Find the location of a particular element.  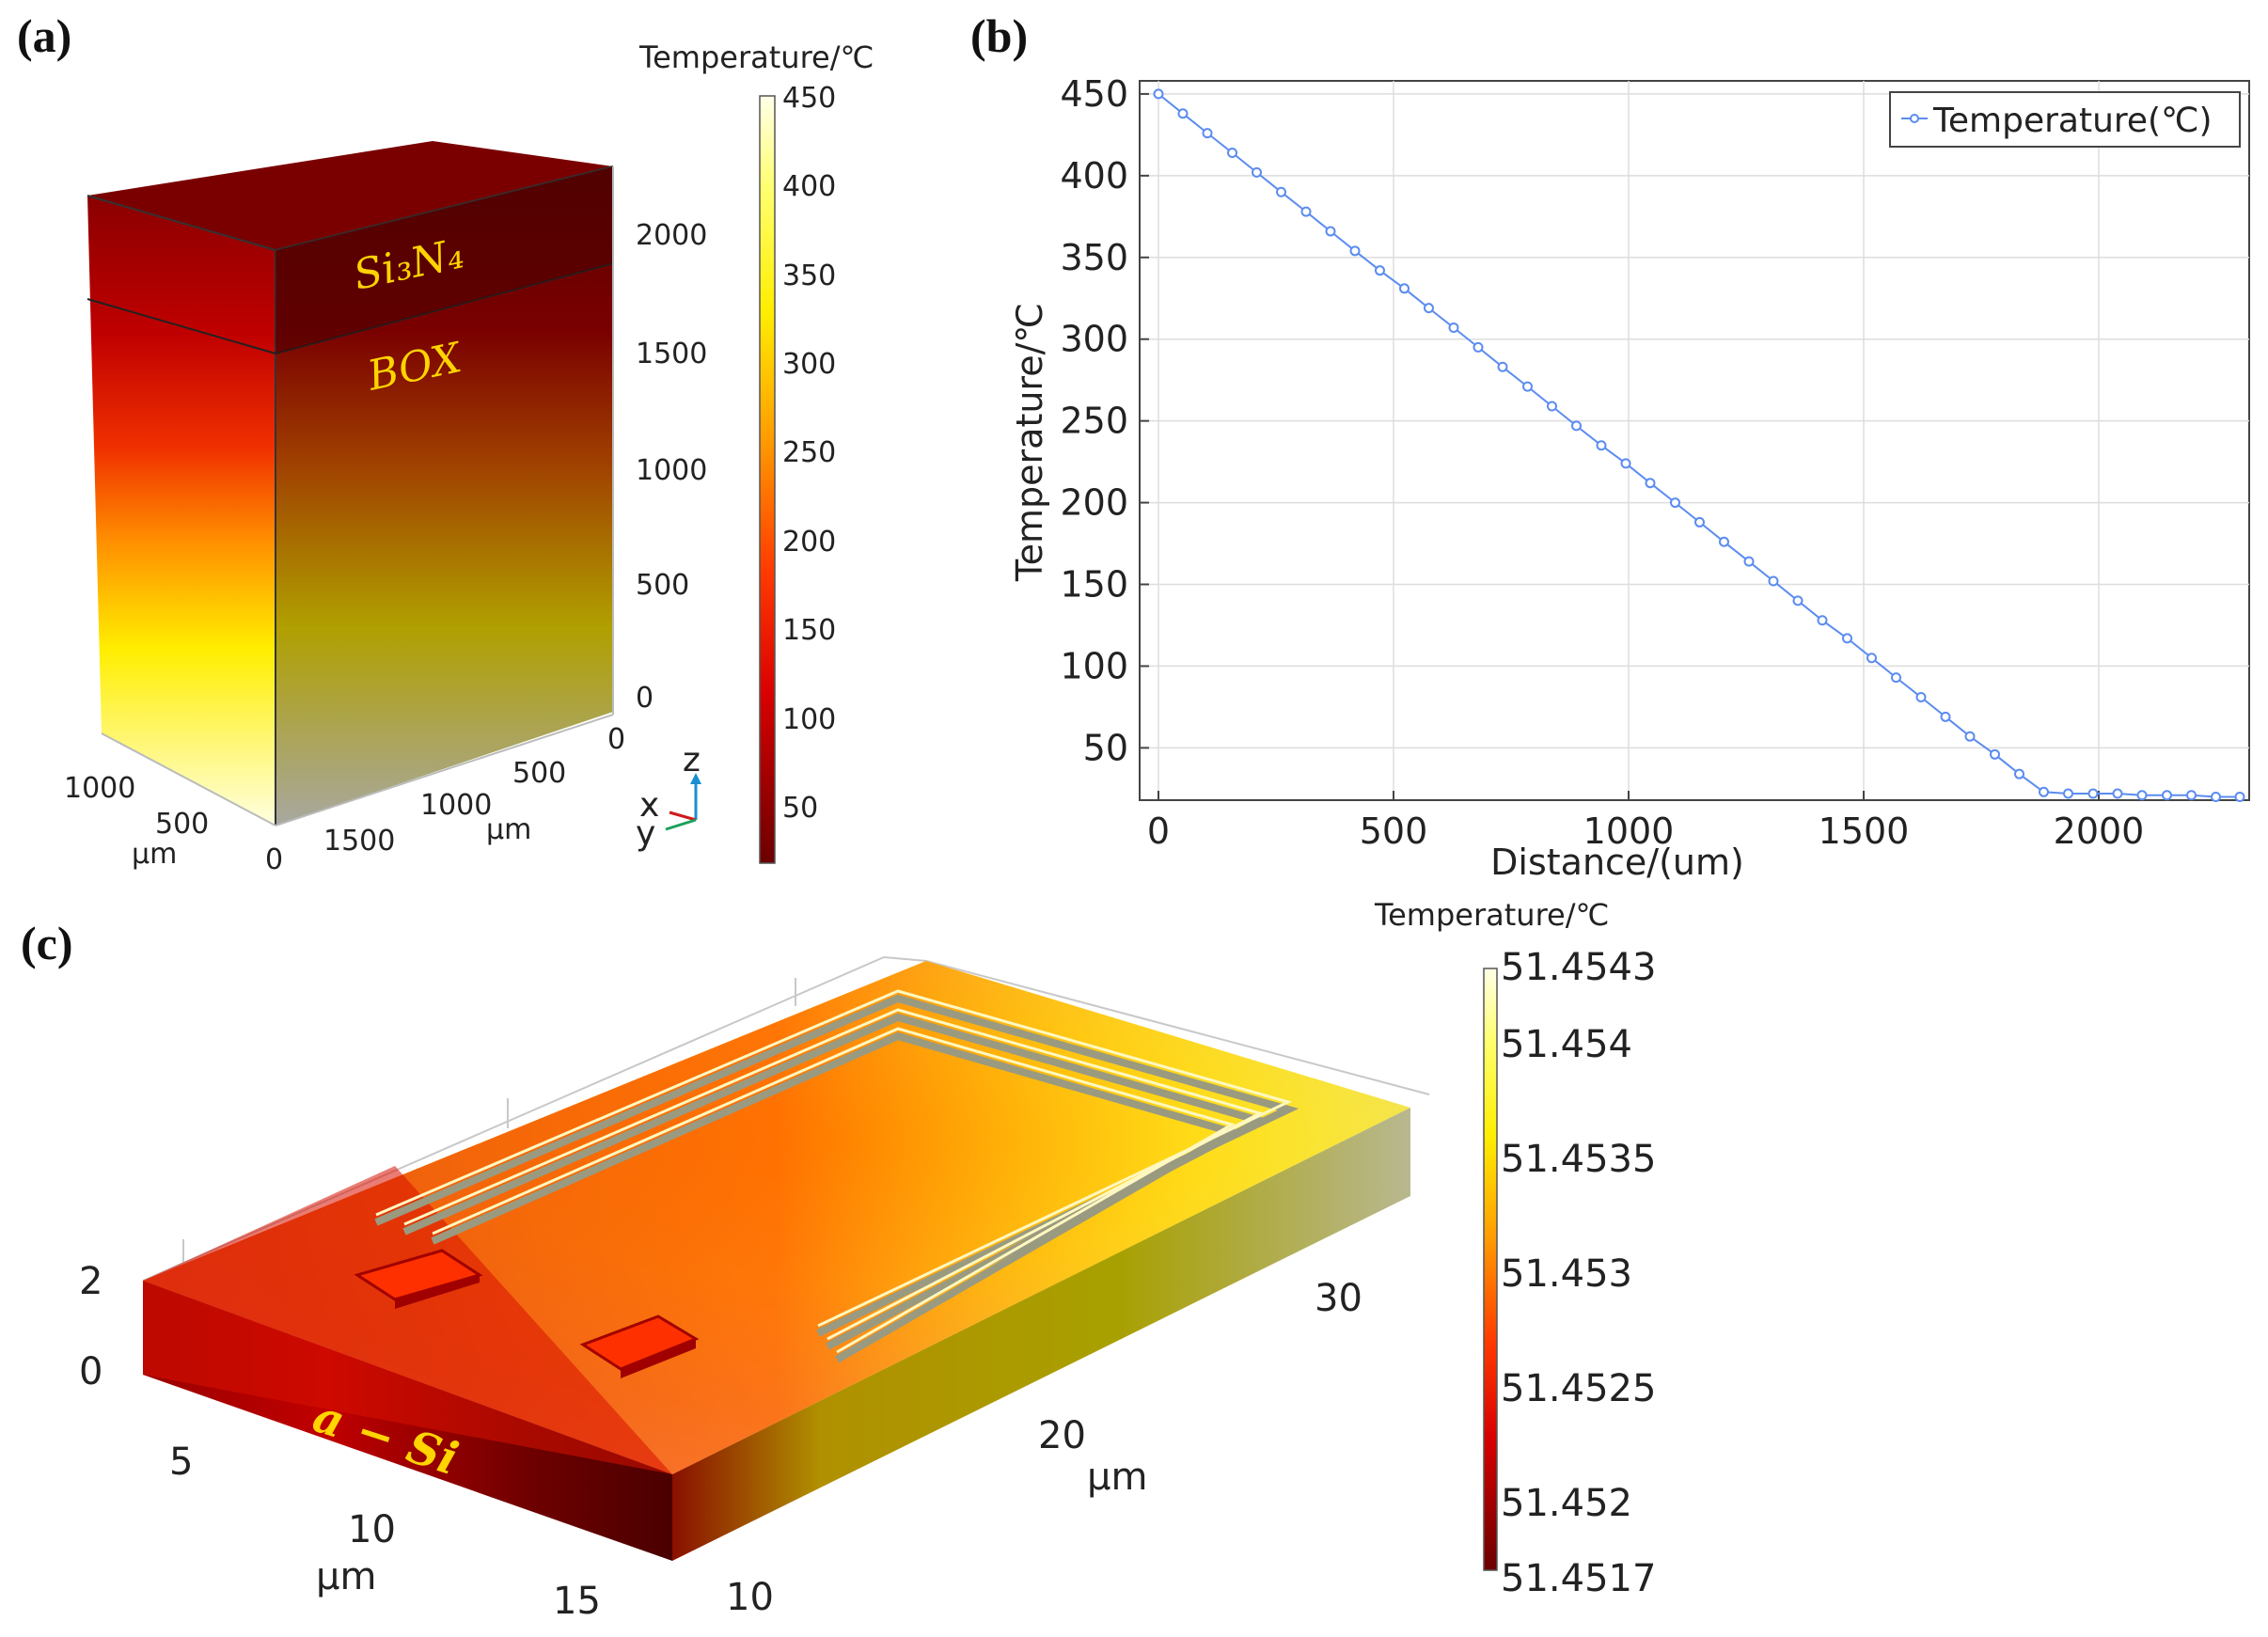

colorbar-tick: 51.4517 is located at coordinates (1578, 1578).